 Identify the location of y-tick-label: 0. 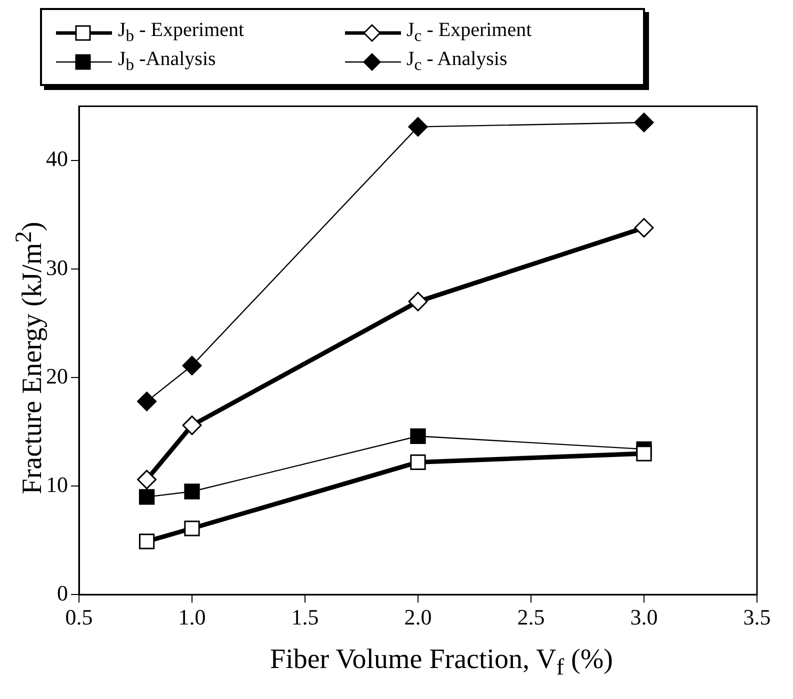
(62, 593).